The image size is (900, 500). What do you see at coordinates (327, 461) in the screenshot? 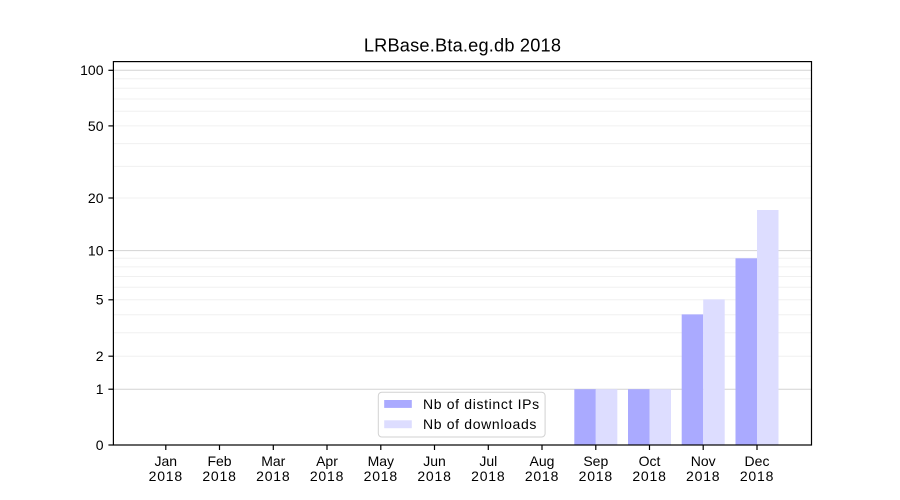
I see `svg-text: Apr` at bounding box center [327, 461].